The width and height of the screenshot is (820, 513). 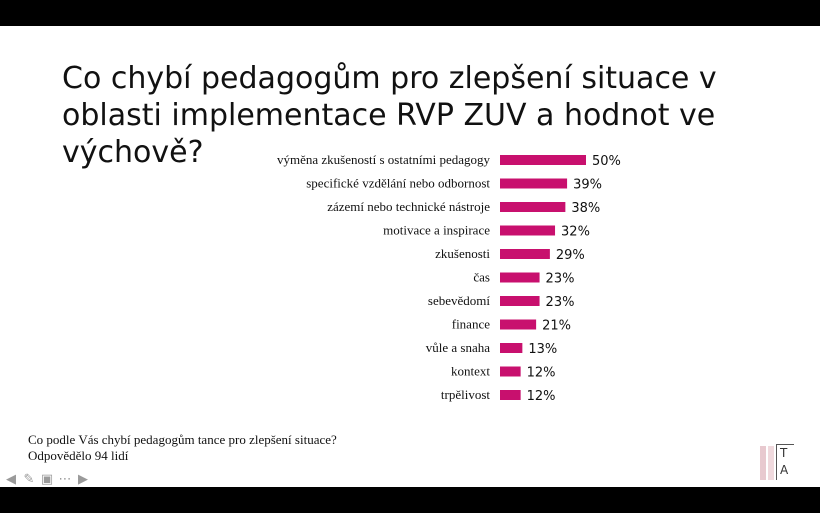 What do you see at coordinates (398, 183) in the screenshot?
I see `category-label: specifické vzdělání nebo odbornost` at bounding box center [398, 183].